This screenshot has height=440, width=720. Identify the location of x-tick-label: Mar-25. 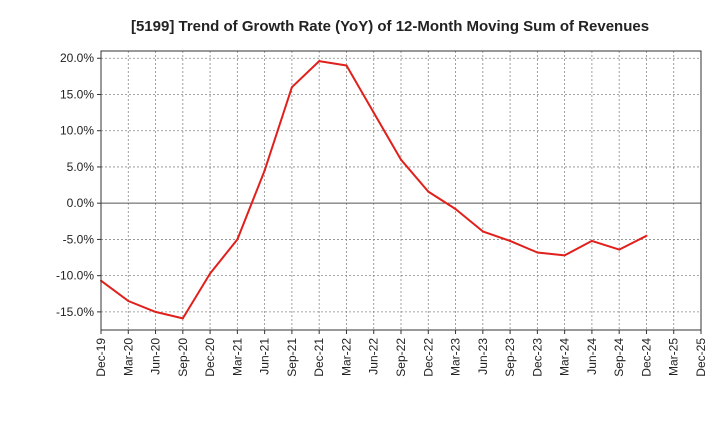
(674, 357).